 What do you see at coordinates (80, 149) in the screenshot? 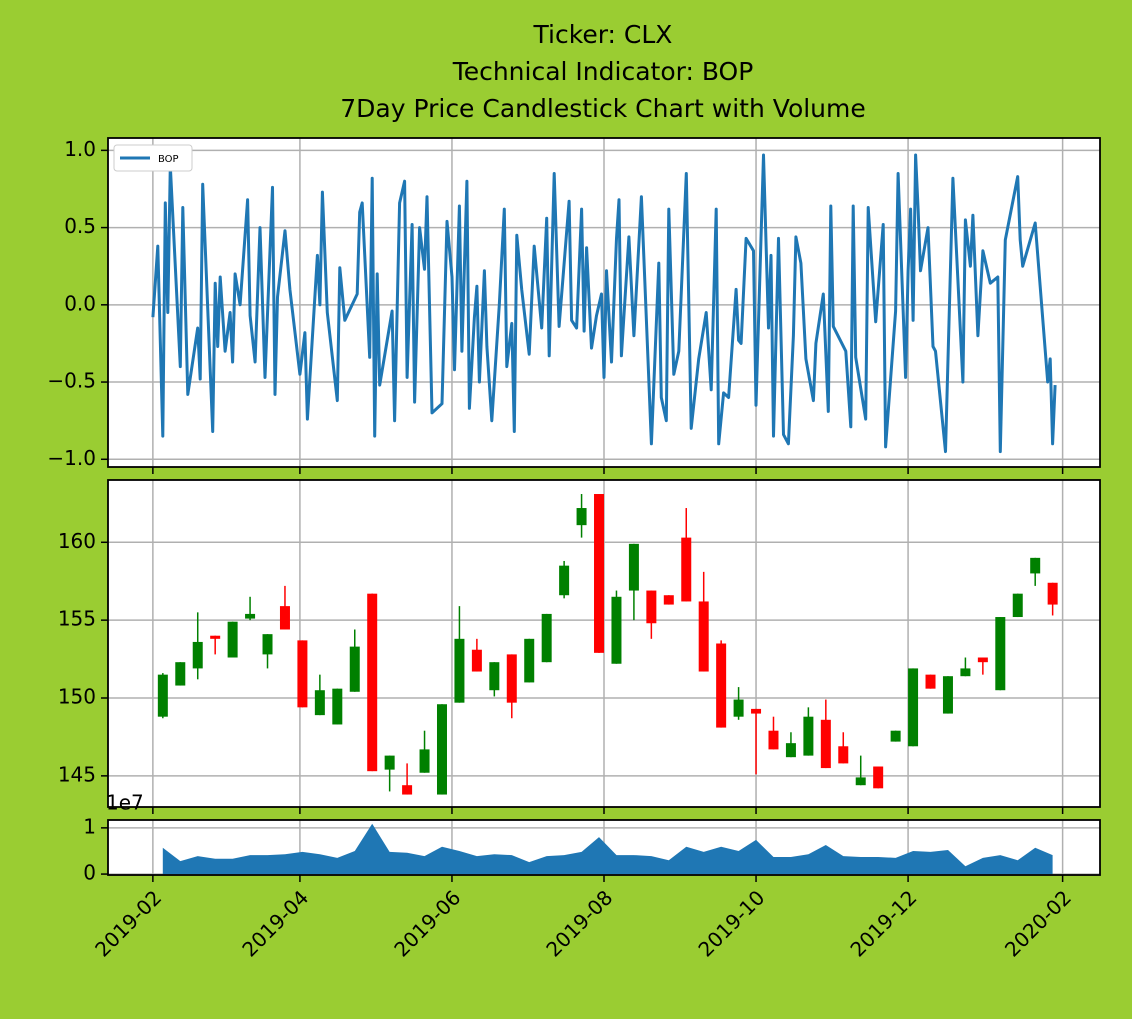
I see `y-tick-label: 1.0` at bounding box center [80, 149].